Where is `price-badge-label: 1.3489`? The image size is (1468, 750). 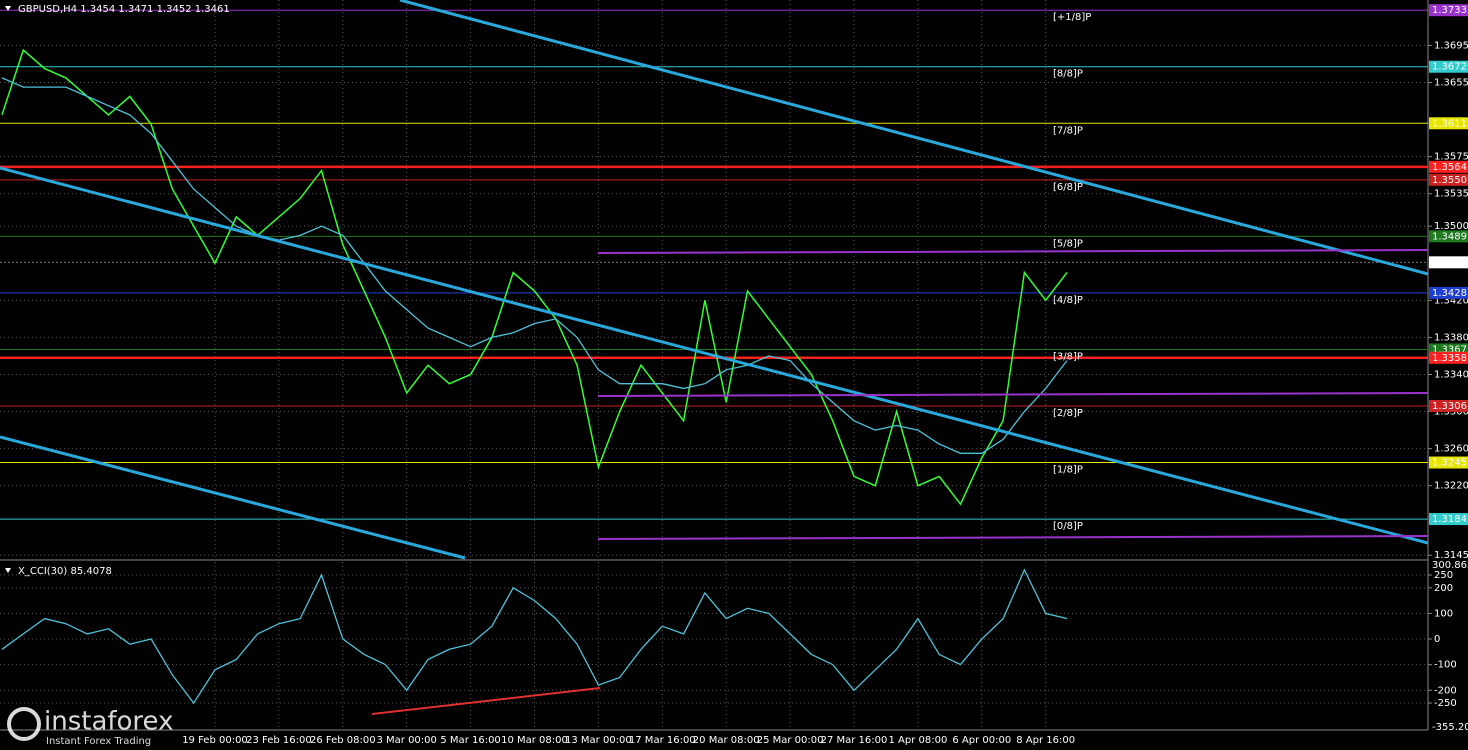 price-badge-label: 1.3489 is located at coordinates (1449, 236).